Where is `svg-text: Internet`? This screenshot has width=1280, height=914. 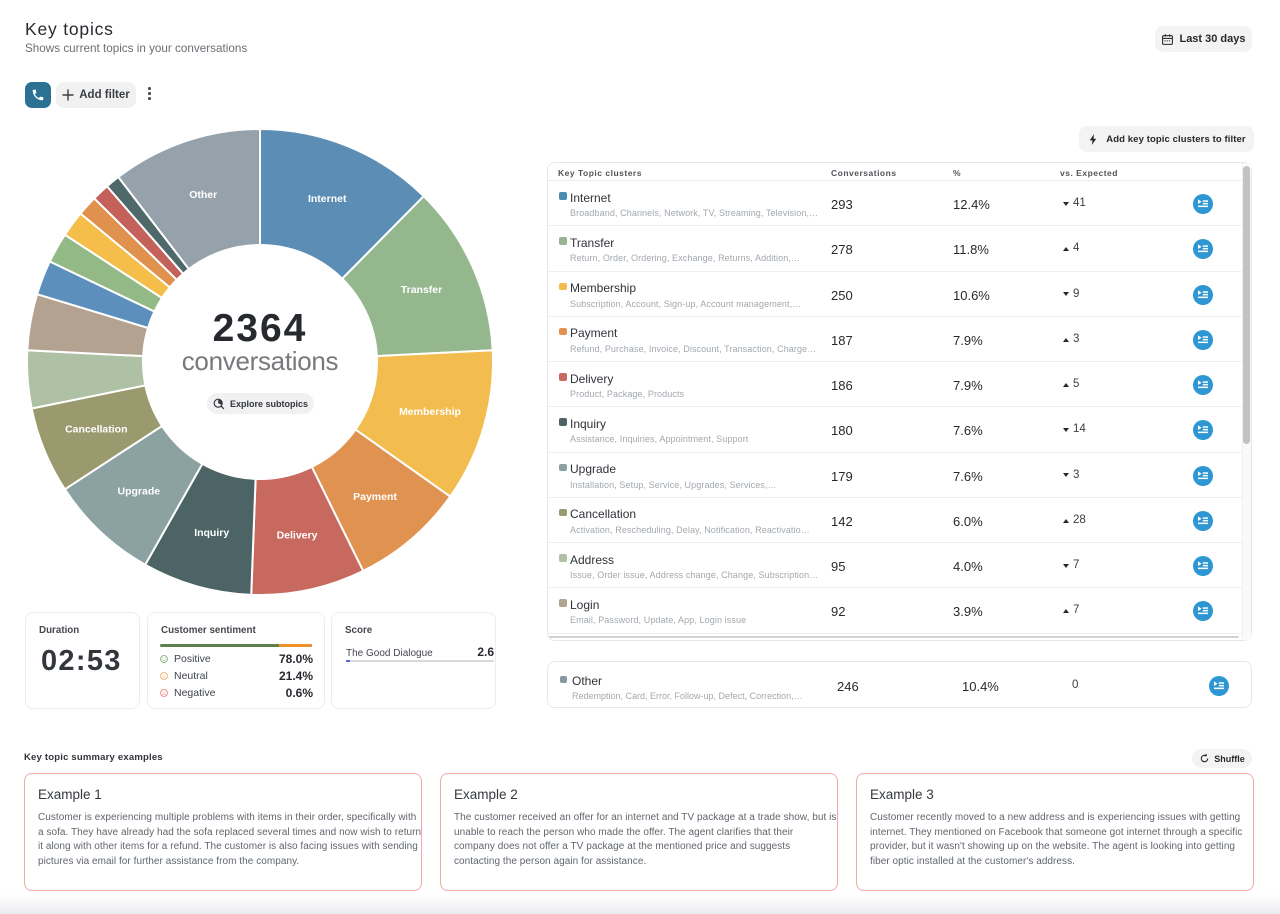 svg-text: Internet is located at coordinates (327, 199).